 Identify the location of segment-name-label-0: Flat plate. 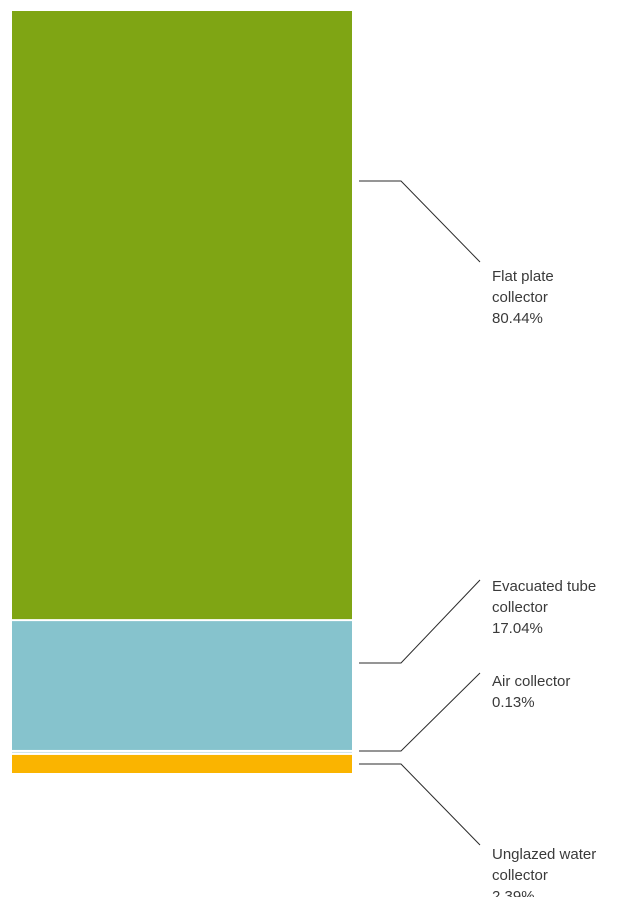
(523, 276).